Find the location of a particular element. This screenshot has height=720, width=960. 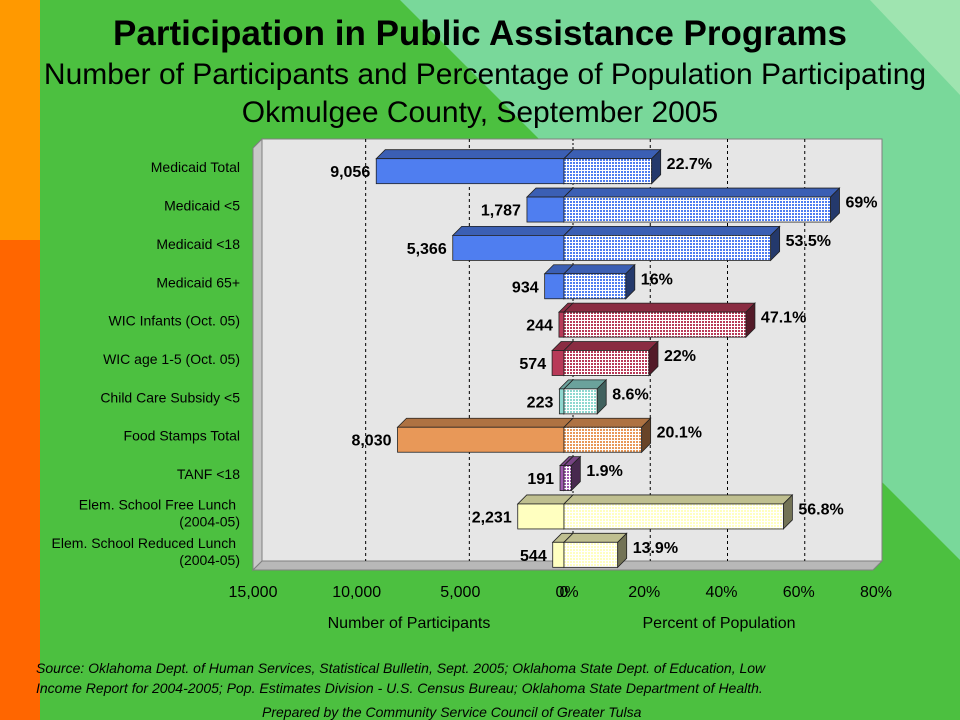

participants-value-label: 8,030 is located at coordinates (371, 441).